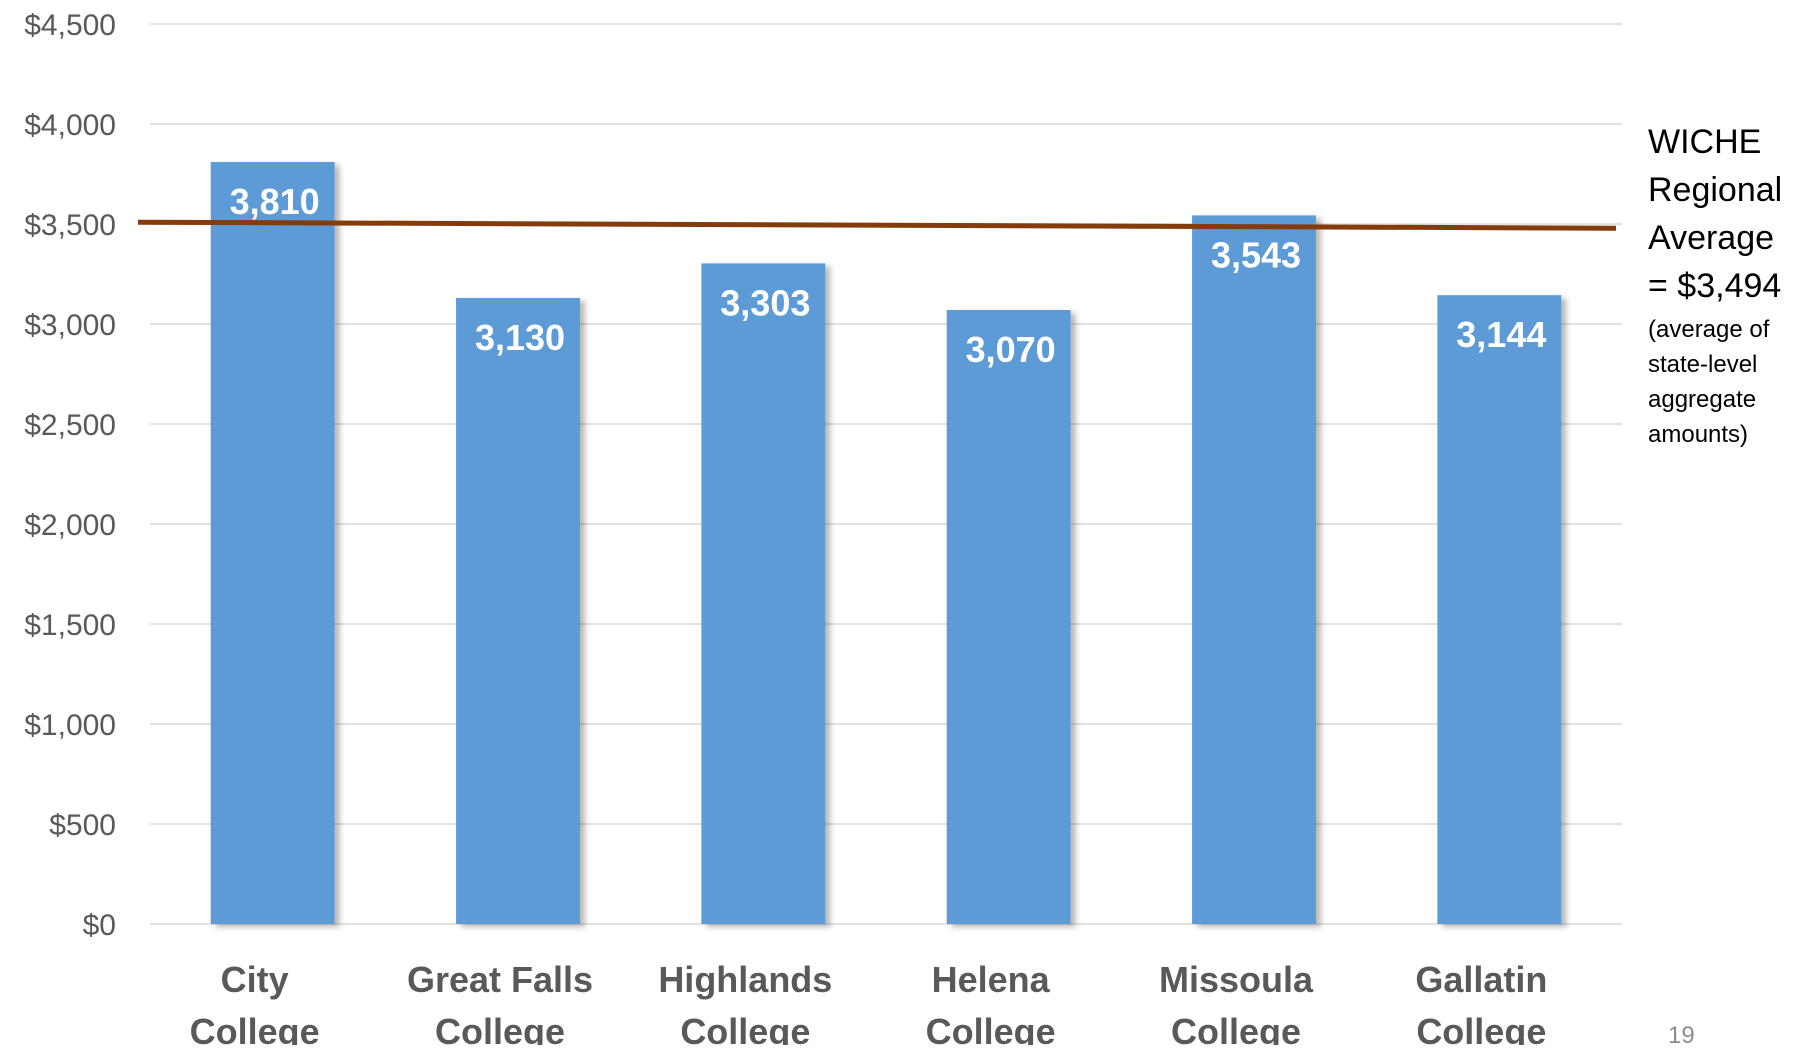 The height and width of the screenshot is (1050, 1796). I want to click on data-labels: 3,810 3,130 3,303 3,070 3,543 3,144, so click(888, 275).